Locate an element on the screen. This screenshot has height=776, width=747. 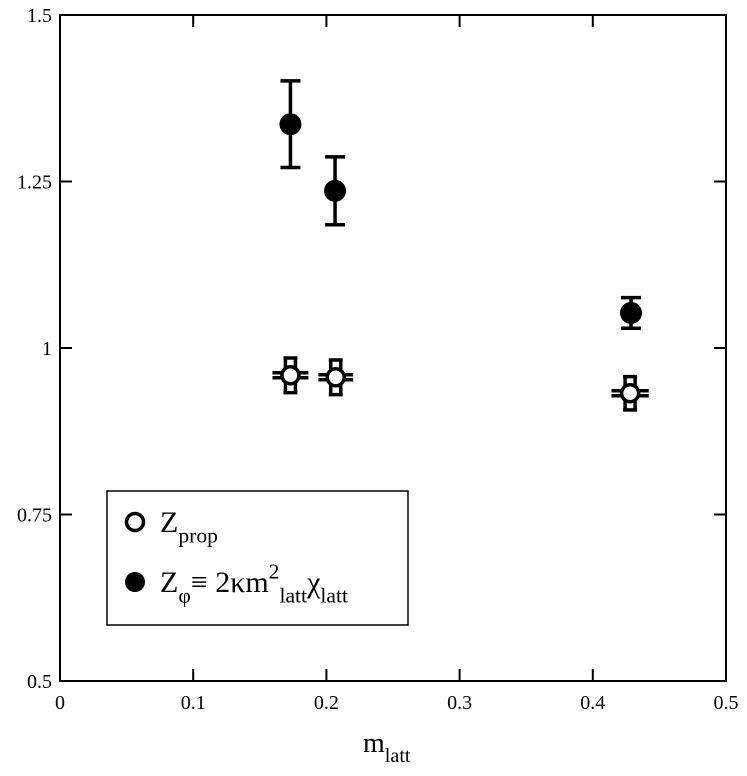
text-part: 2 is located at coordinates (274, 572).